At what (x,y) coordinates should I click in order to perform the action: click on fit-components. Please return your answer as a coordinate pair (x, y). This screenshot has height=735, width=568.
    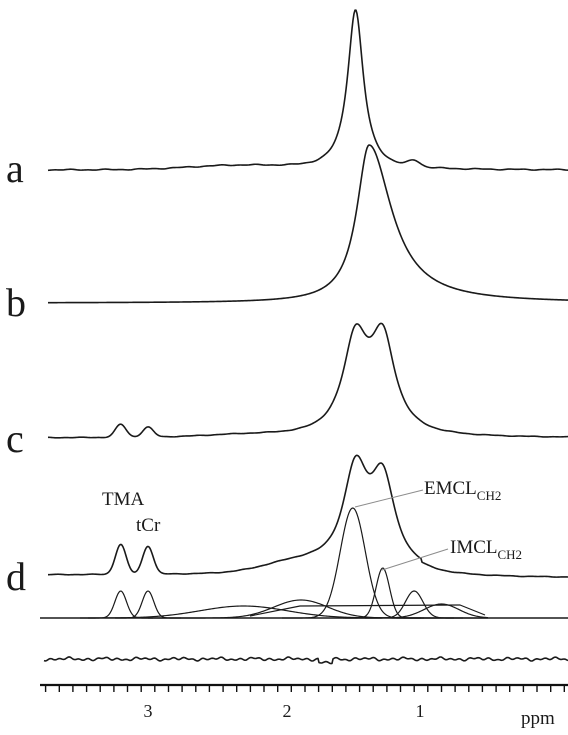
    Looking at the image, I should click on (284, 563).